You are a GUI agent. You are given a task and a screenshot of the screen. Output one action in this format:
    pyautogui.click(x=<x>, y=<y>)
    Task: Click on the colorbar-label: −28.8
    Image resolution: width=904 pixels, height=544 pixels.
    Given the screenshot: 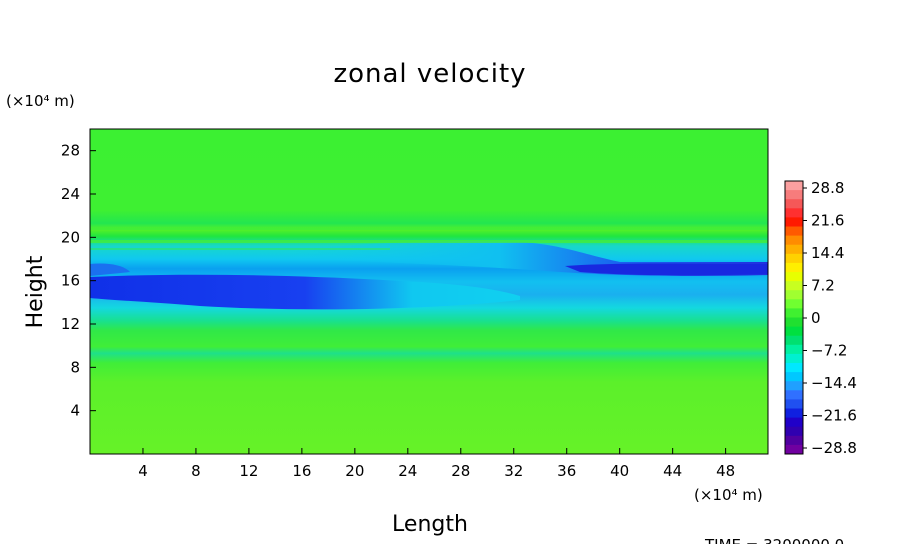 What is the action you would take?
    pyautogui.click(x=834, y=448)
    